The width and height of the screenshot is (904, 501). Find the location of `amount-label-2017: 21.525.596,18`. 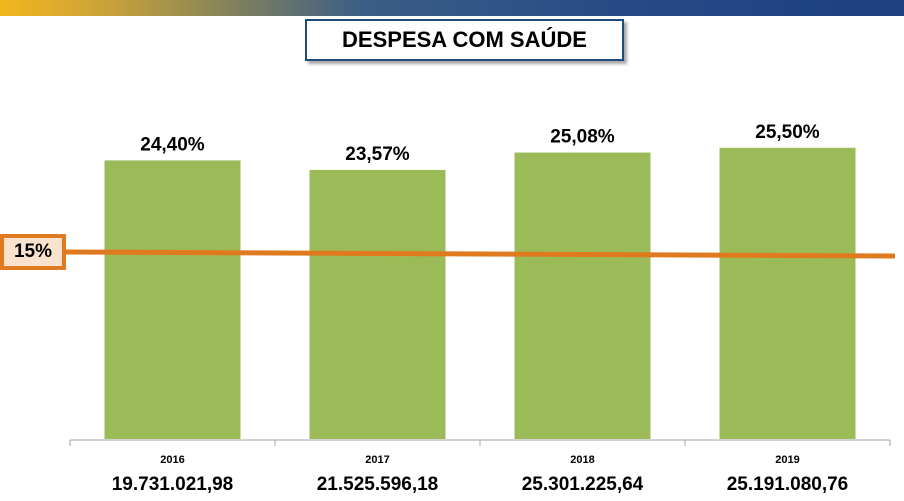

amount-label-2017: 21.525.596,18 is located at coordinates (378, 484).